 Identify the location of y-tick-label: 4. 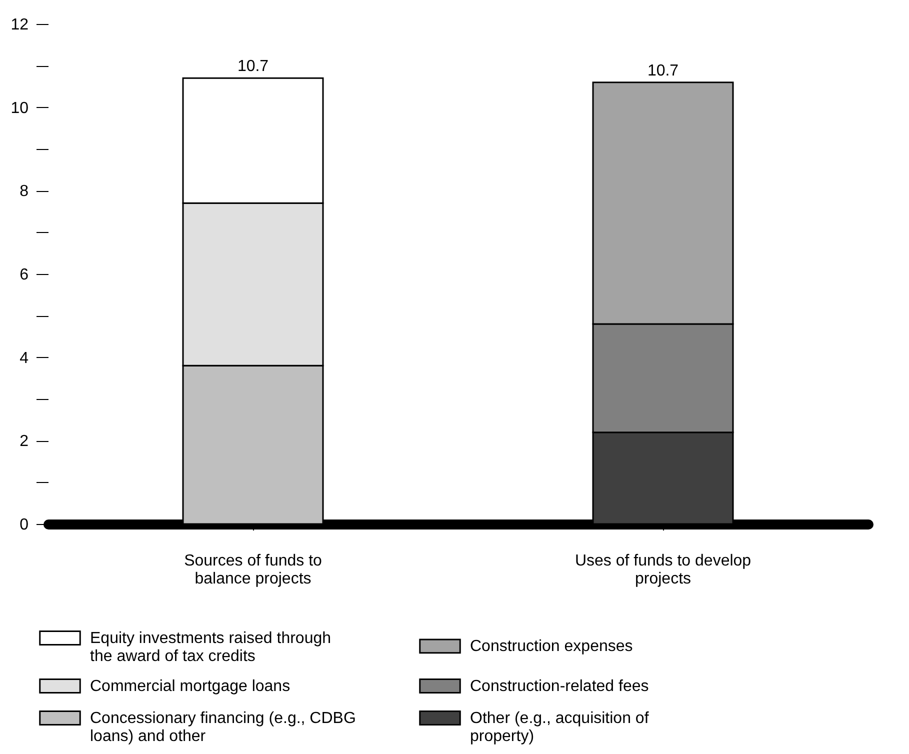
(24, 358).